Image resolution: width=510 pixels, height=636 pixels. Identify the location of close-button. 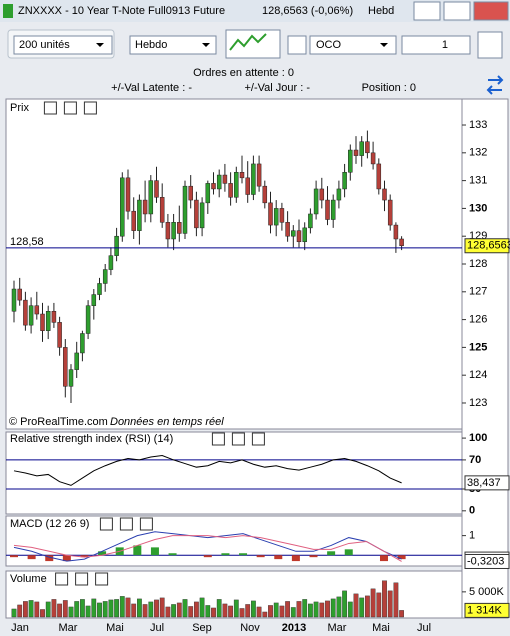
(491, 11).